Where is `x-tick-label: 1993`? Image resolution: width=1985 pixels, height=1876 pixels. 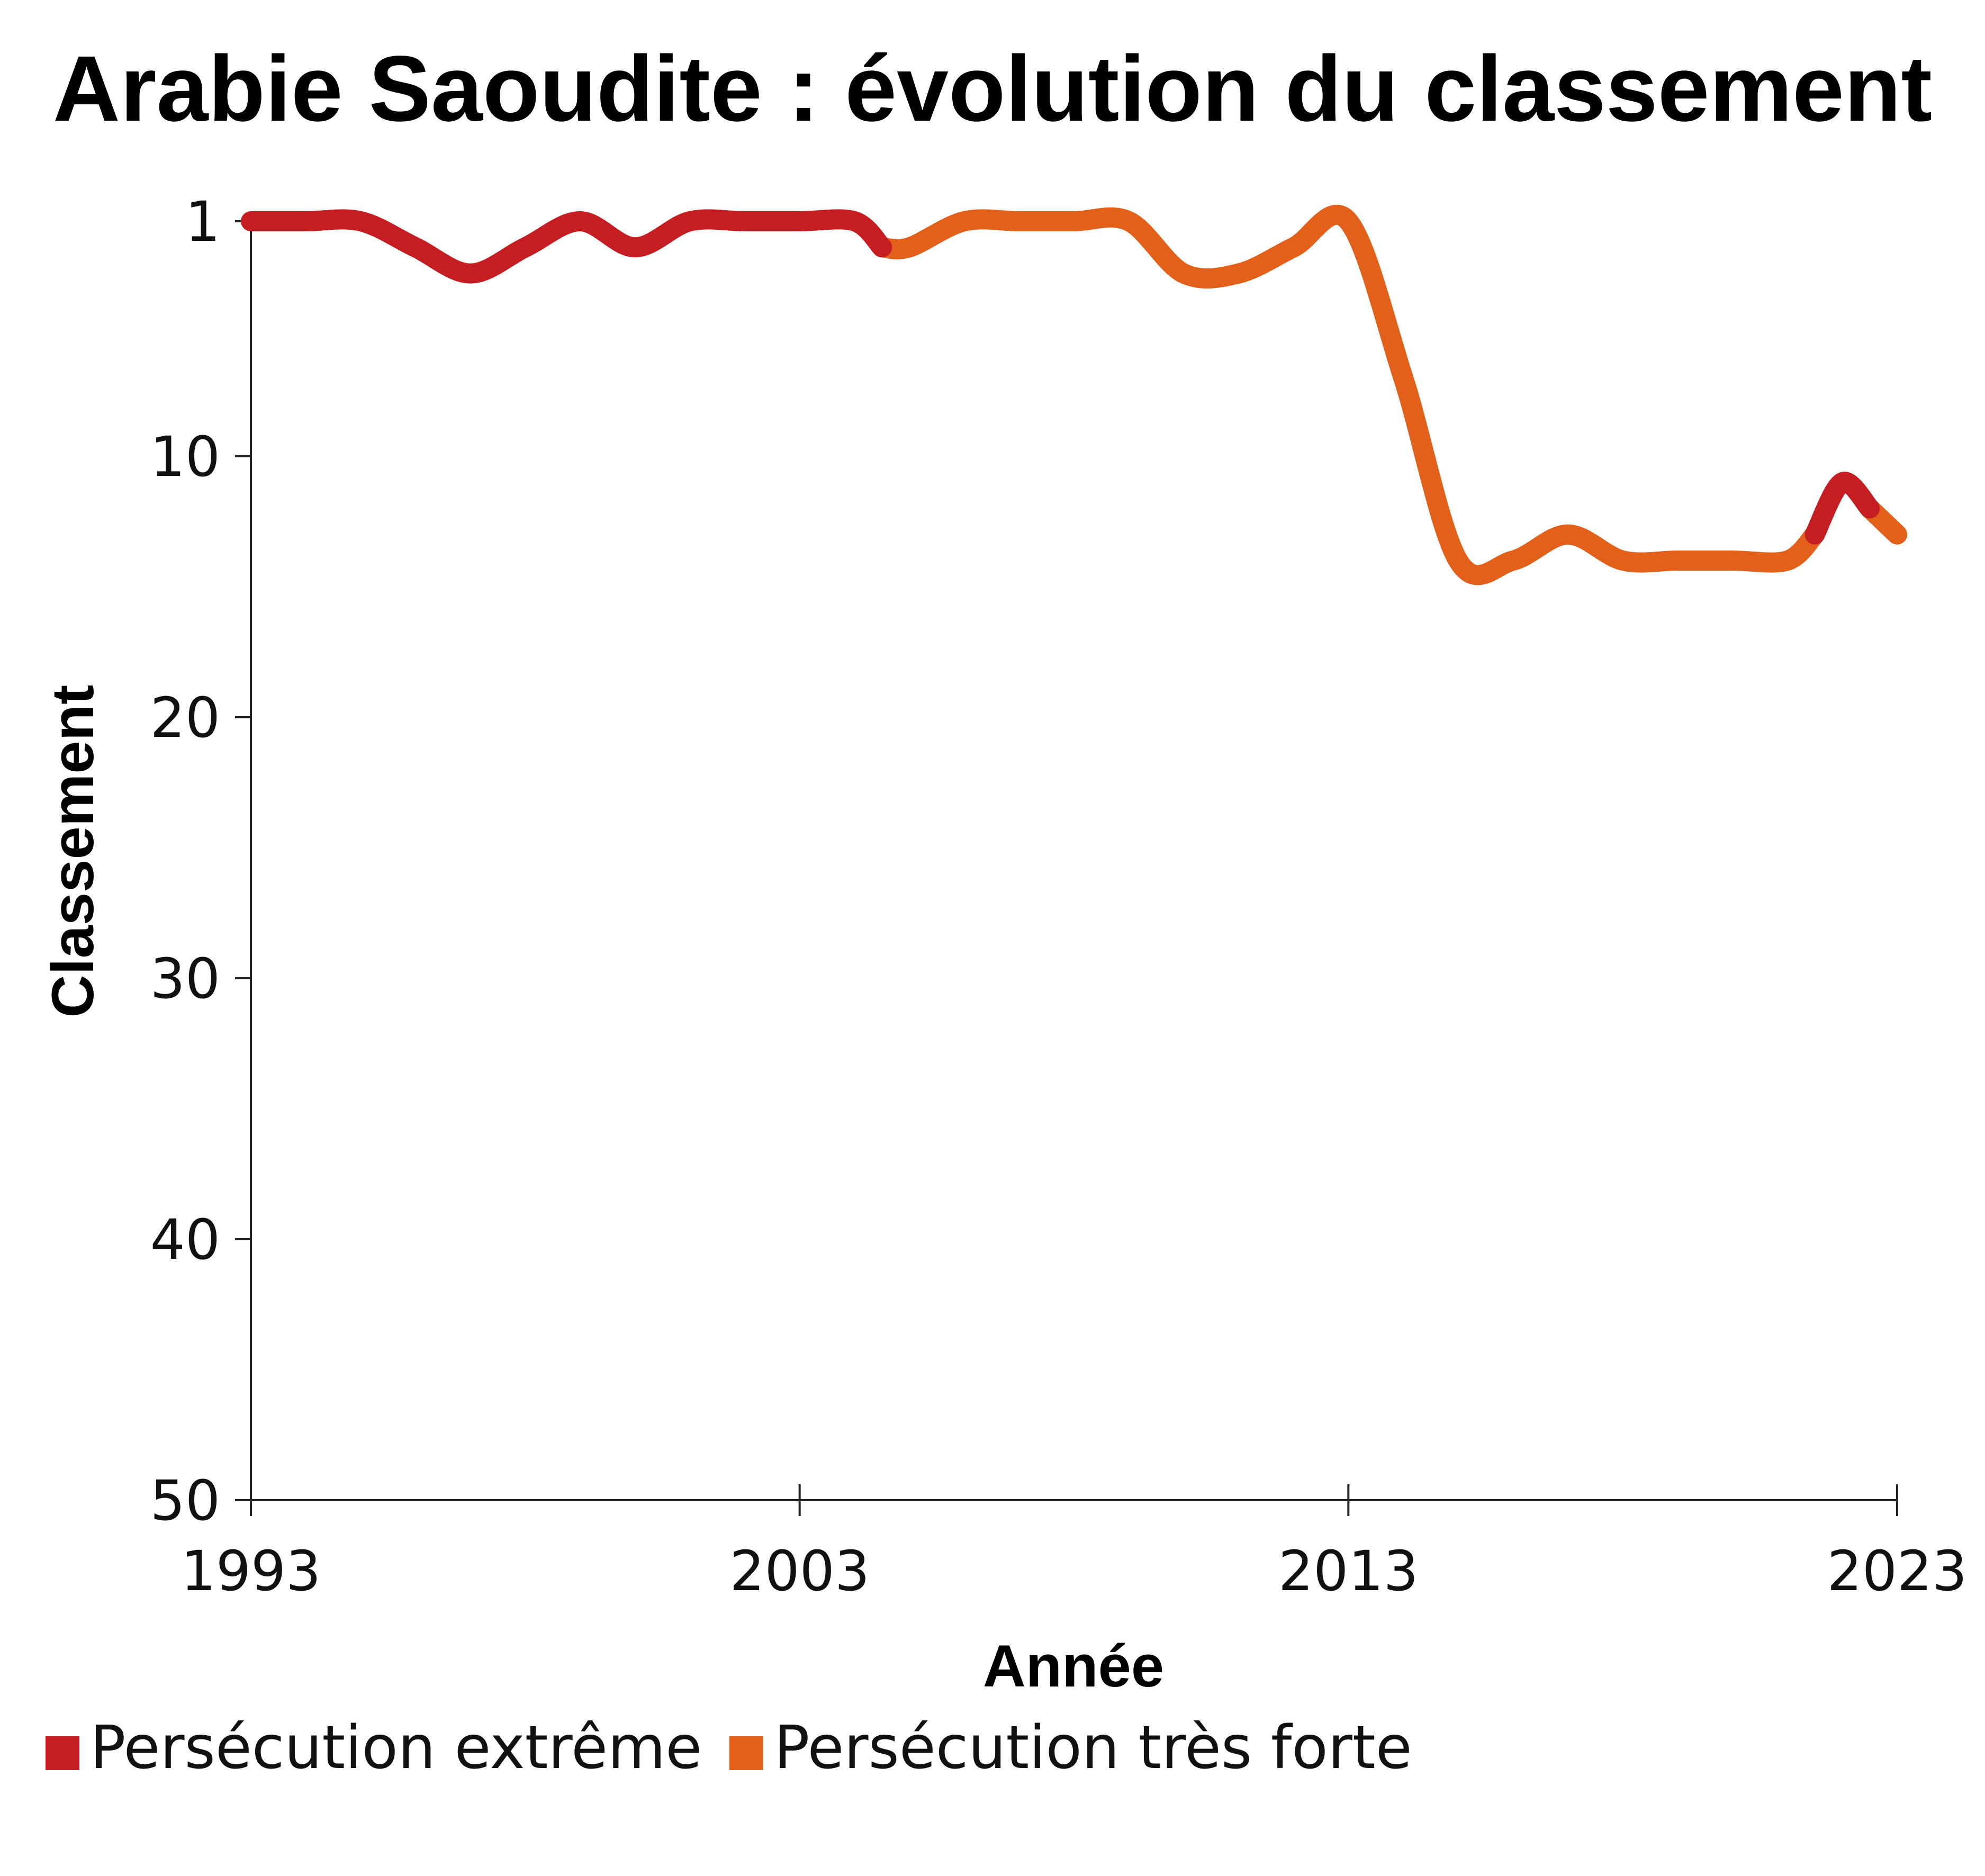
x-tick-label: 1993 is located at coordinates (251, 1571).